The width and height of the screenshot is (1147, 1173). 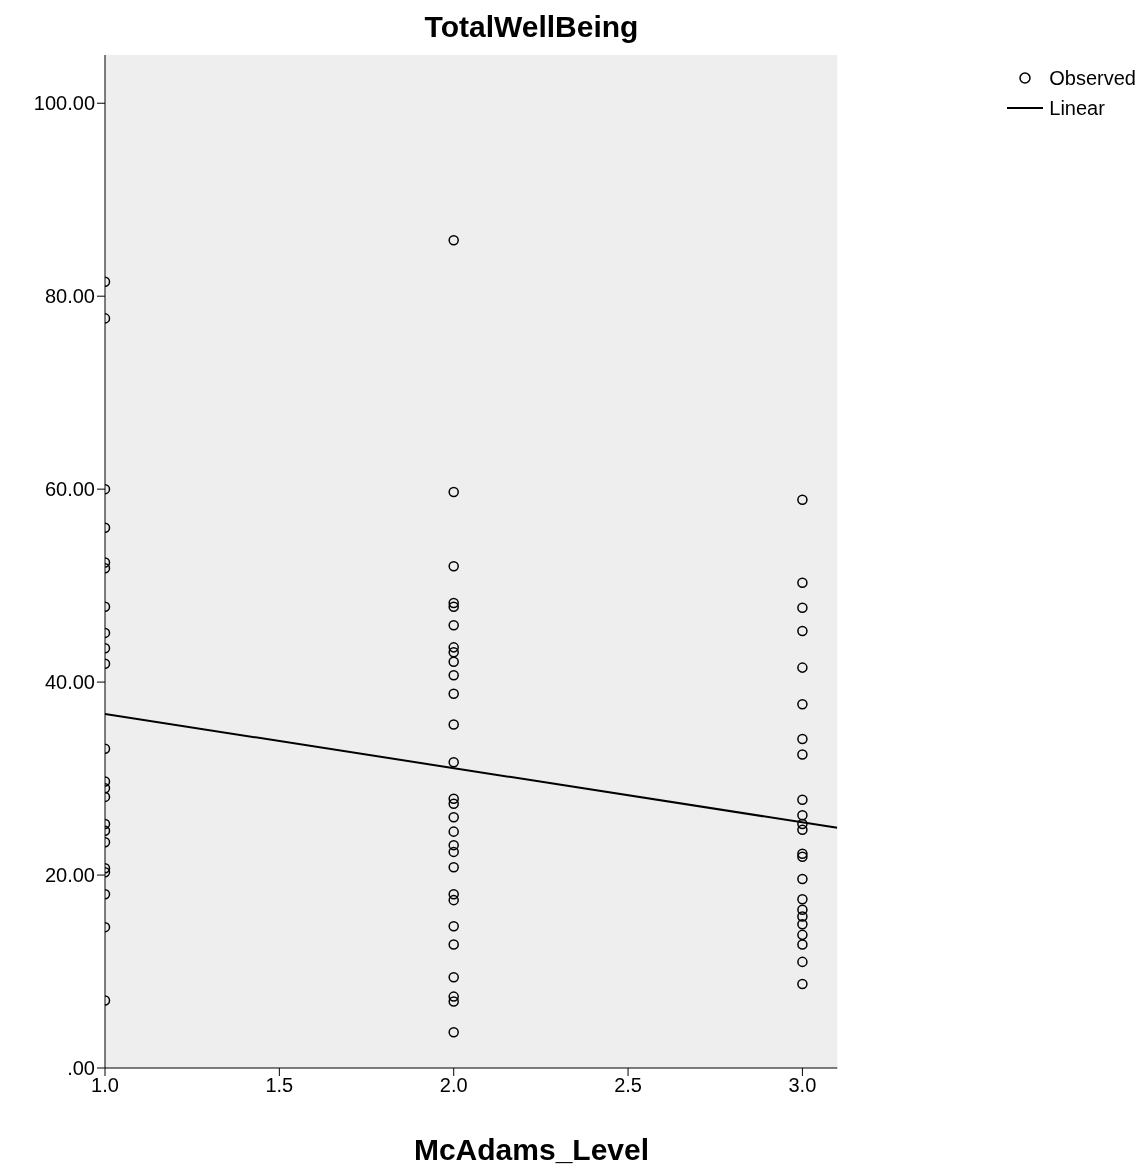 I want to click on x-axis-title: McAdams_Level, so click(x=531, y=1150).